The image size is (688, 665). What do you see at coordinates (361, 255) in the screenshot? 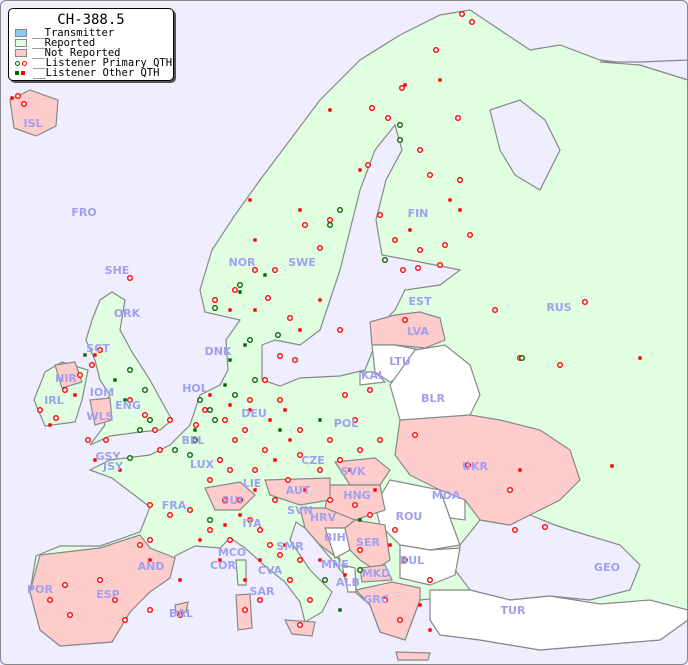
I see `baltic-sea` at bounding box center [361, 255].